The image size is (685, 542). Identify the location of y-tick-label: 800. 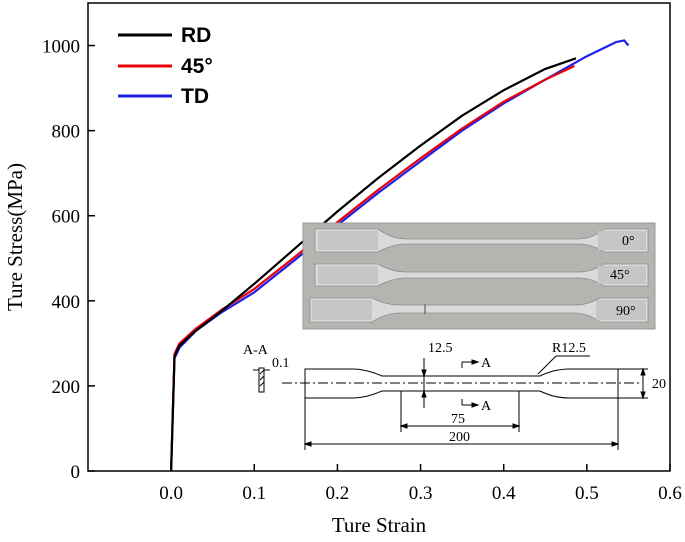
(66, 132).